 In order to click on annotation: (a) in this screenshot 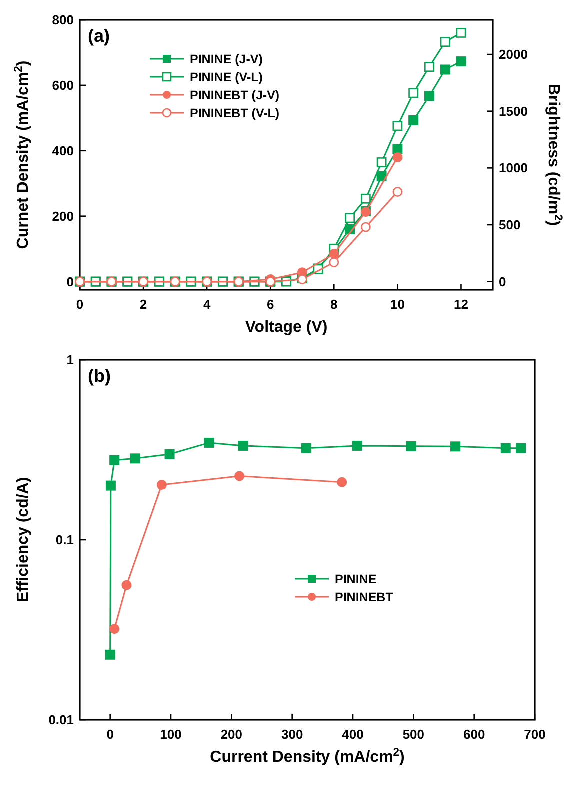, I will do `click(99, 36)`.